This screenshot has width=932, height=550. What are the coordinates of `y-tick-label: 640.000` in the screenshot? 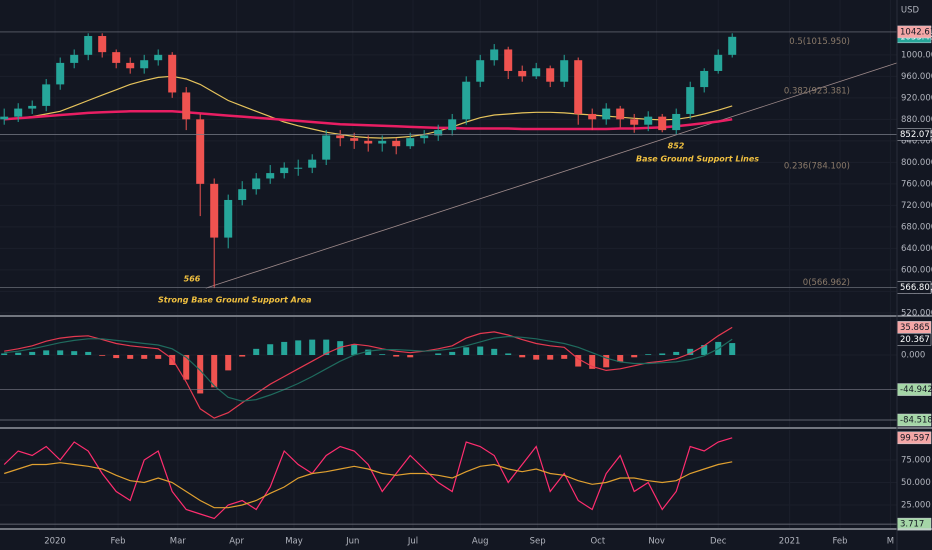 It's located at (916, 249).